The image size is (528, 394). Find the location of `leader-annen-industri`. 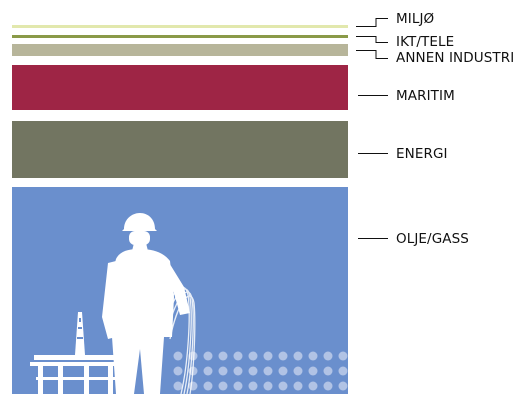

leader-annen-industri is located at coordinates (372, 54).